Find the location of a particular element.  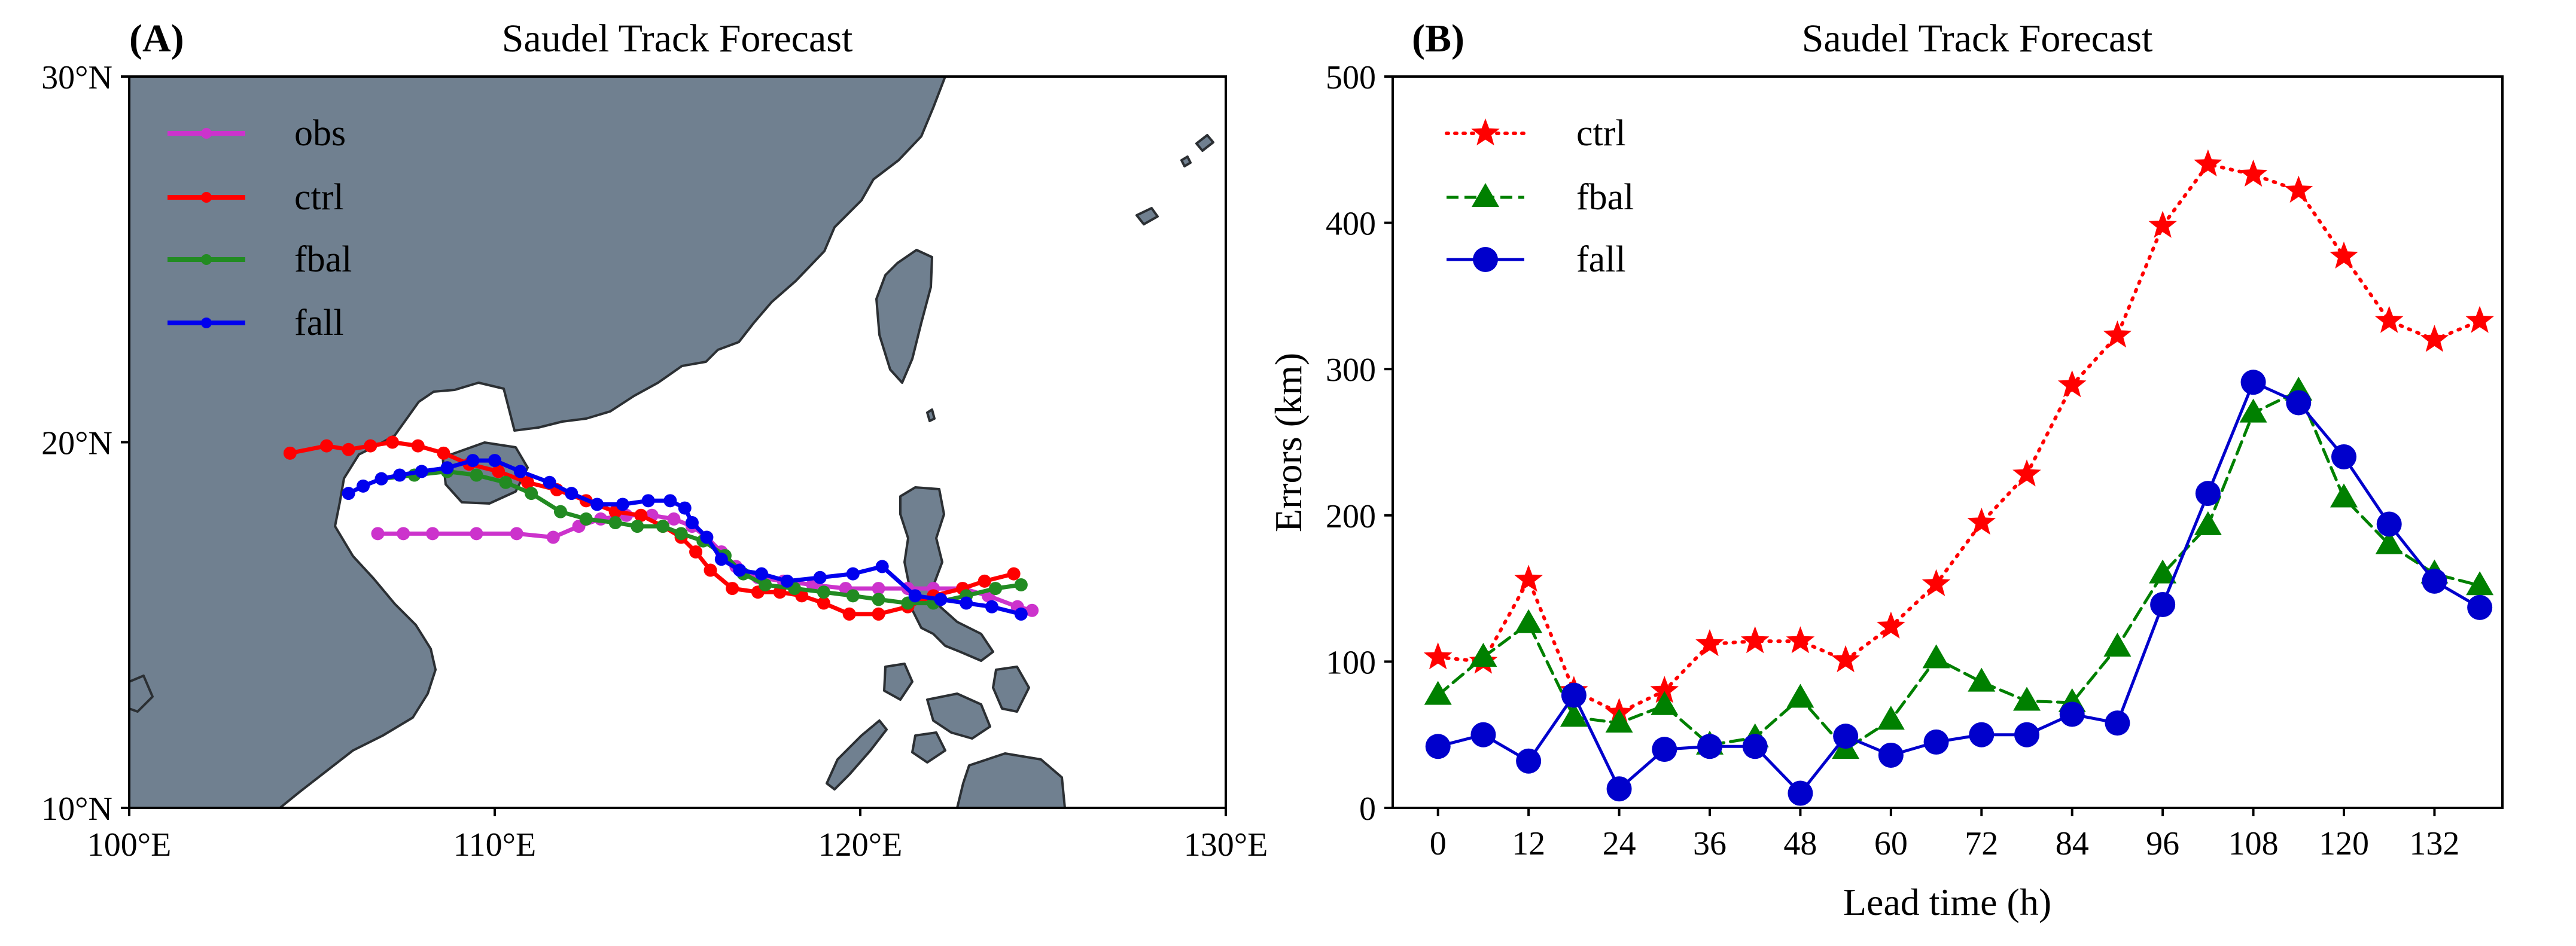

panel-a-title: Saudel Track Forecast is located at coordinates (677, 38).